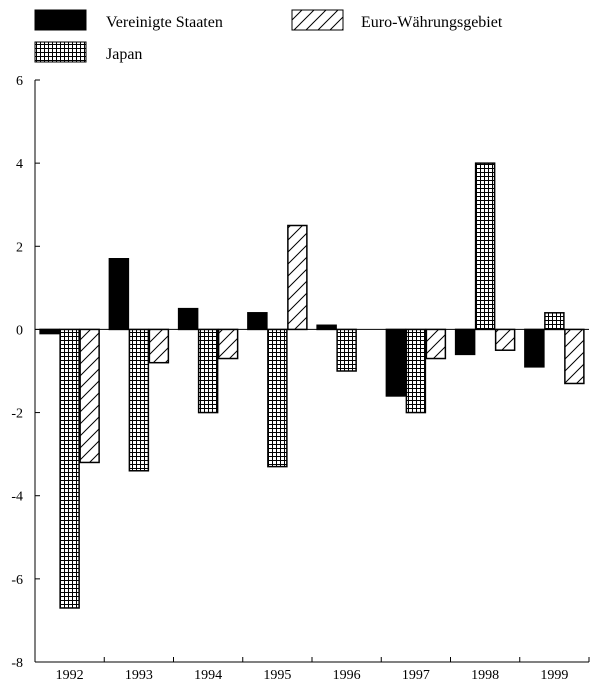  I want to click on bar-diagonal-1998, so click(505, 339).